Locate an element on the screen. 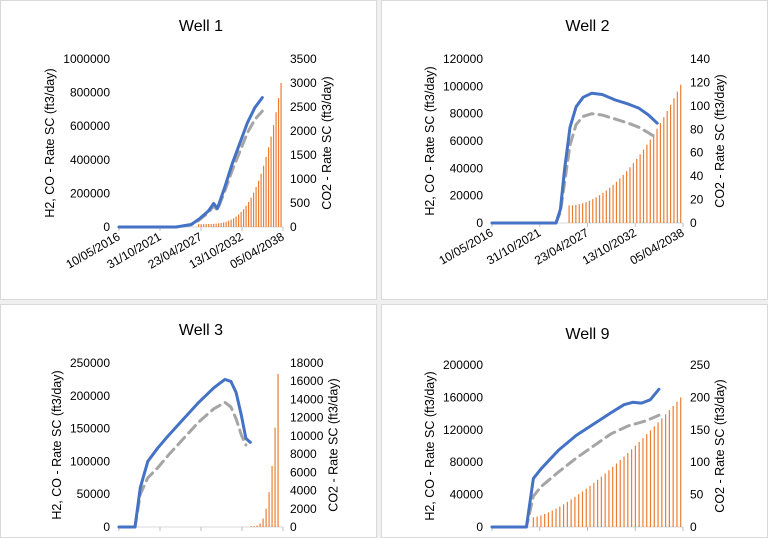 The width and height of the screenshot is (768, 538). chart-title: Well 2 is located at coordinates (587, 26).